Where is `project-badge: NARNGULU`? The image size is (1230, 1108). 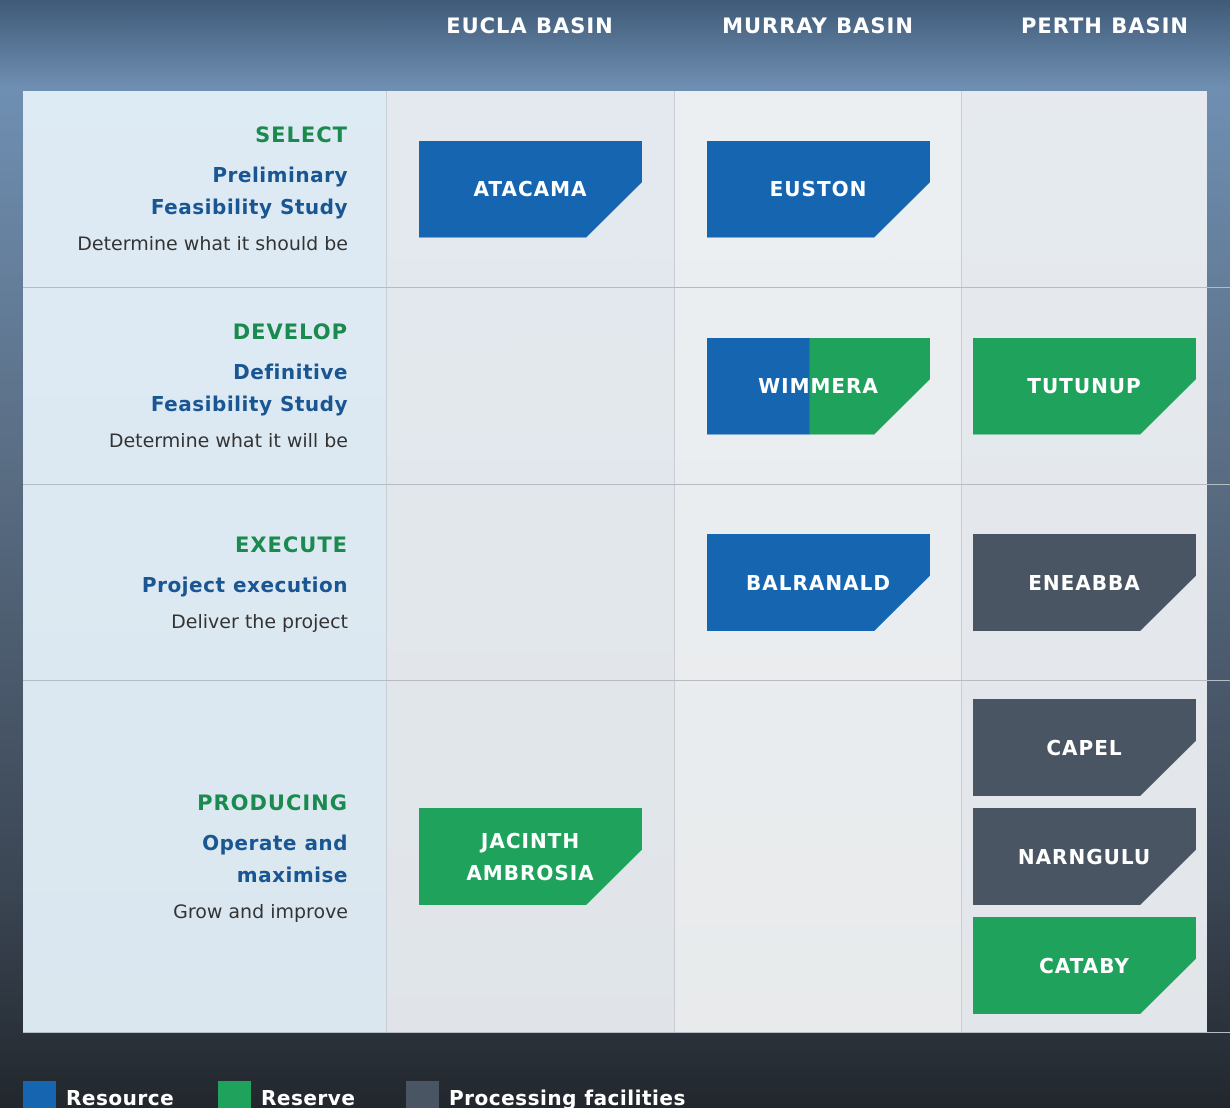
project-badge: NARNGULU is located at coordinates (1084, 856).